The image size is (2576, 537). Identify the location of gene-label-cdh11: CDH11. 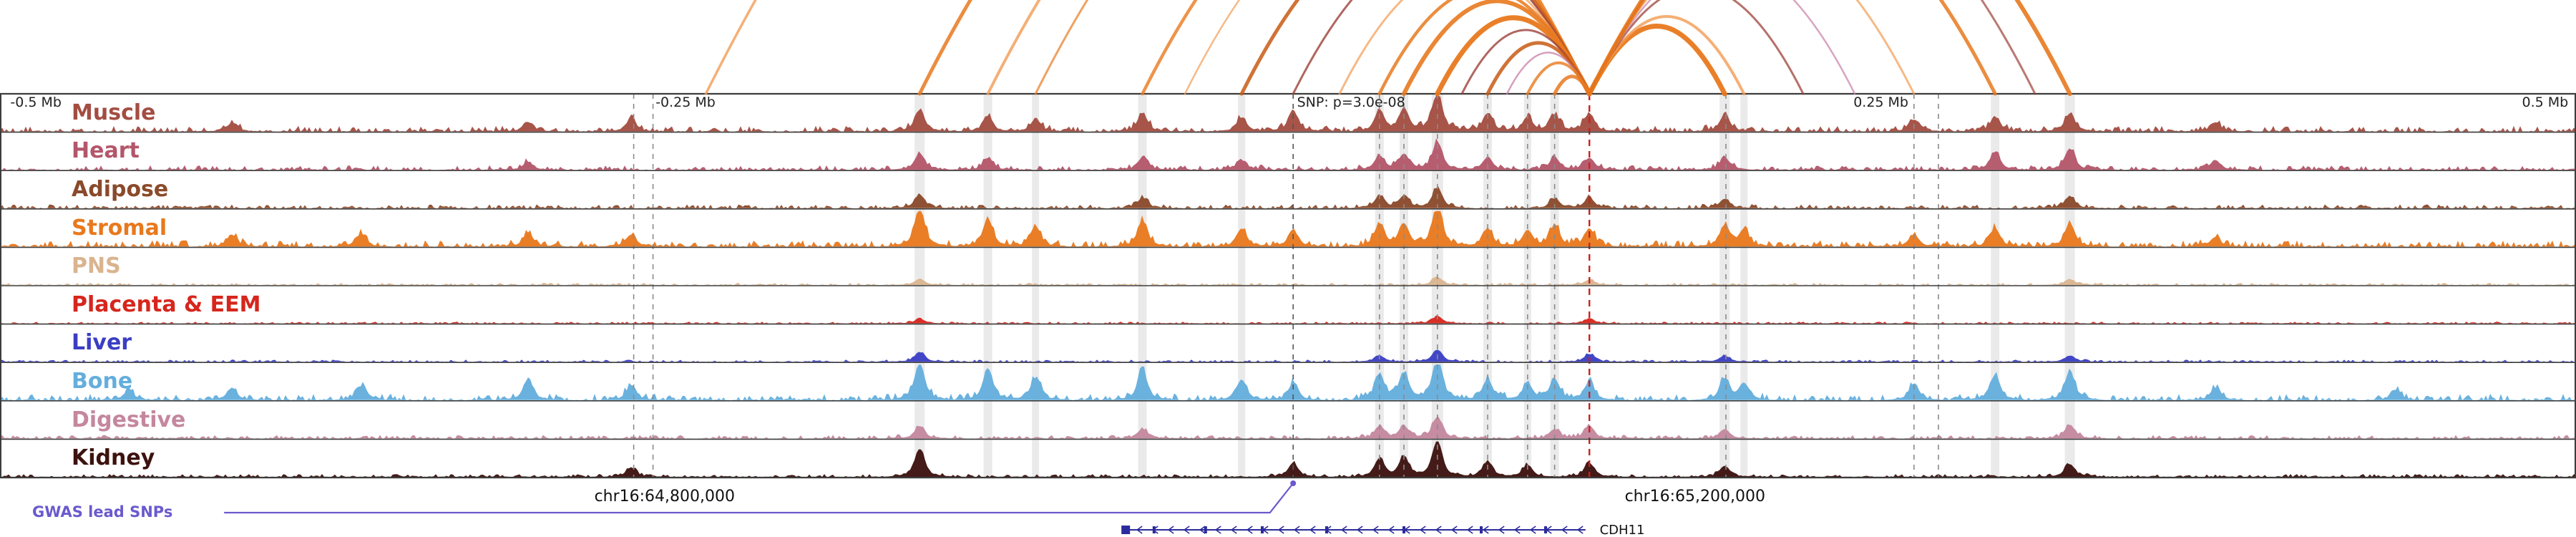
(1622, 530).